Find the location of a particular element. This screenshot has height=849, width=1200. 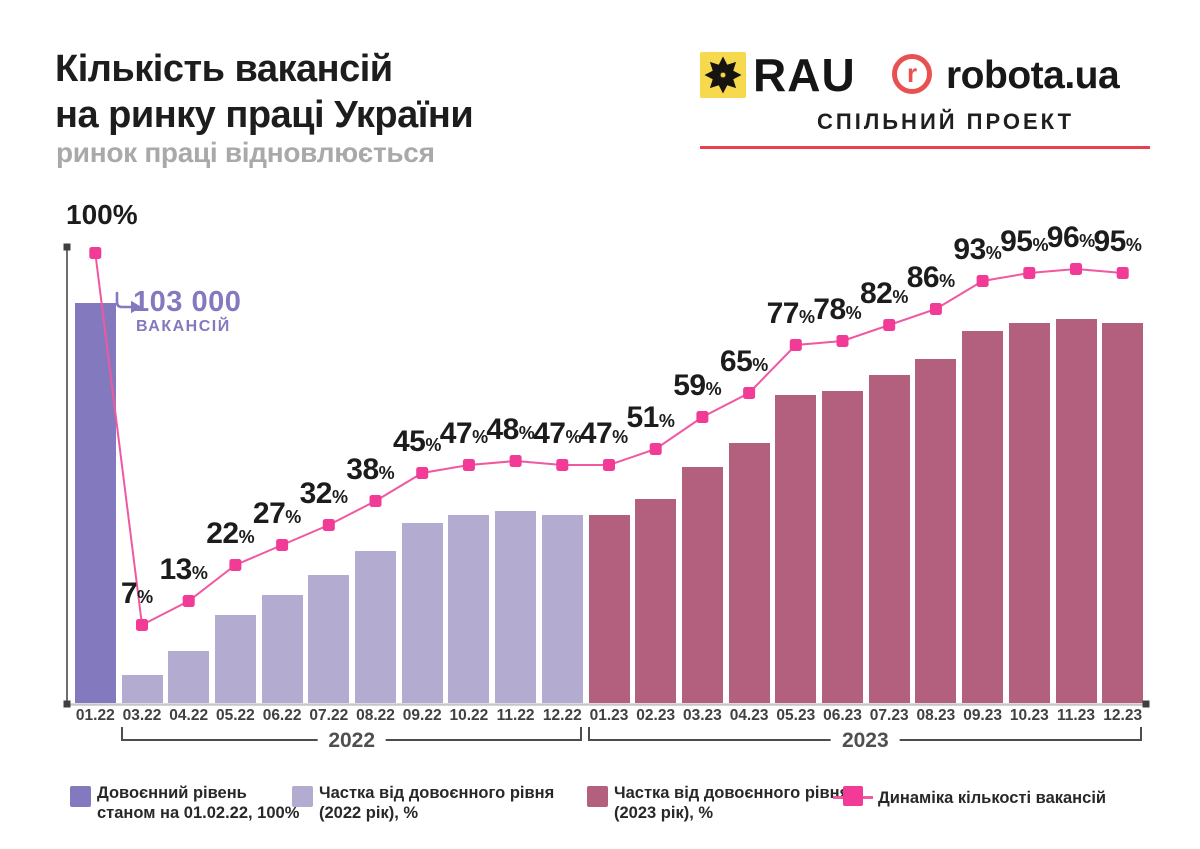

value-number: 45 is located at coordinates (409, 441).